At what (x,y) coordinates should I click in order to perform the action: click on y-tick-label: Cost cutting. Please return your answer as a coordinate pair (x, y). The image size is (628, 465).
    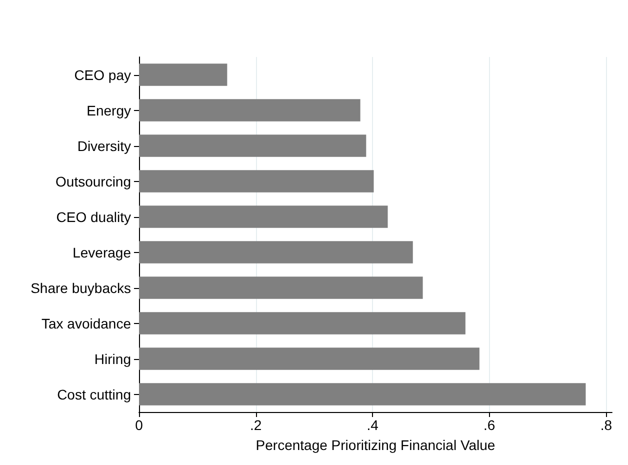
    Looking at the image, I should click on (94, 394).